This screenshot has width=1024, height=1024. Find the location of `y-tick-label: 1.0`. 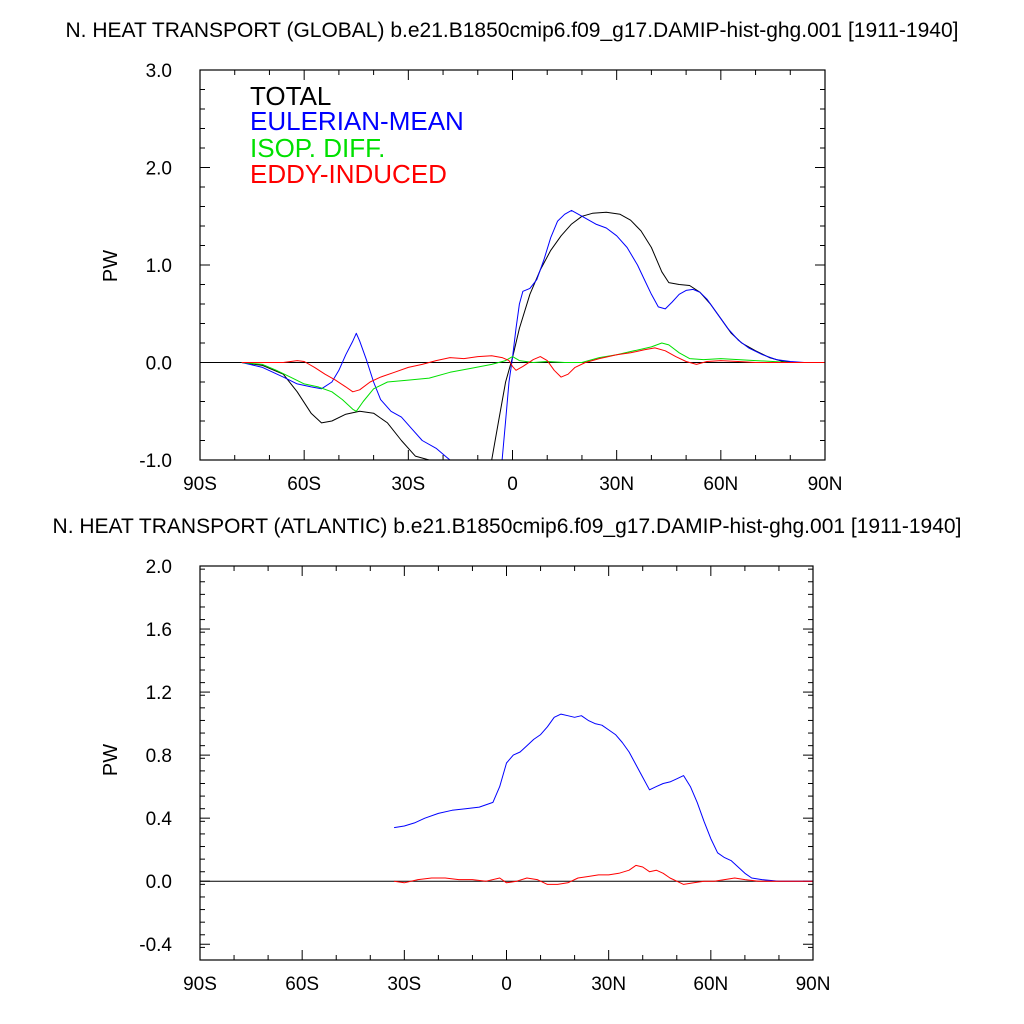

y-tick-label: 1.0 is located at coordinates (159, 266).